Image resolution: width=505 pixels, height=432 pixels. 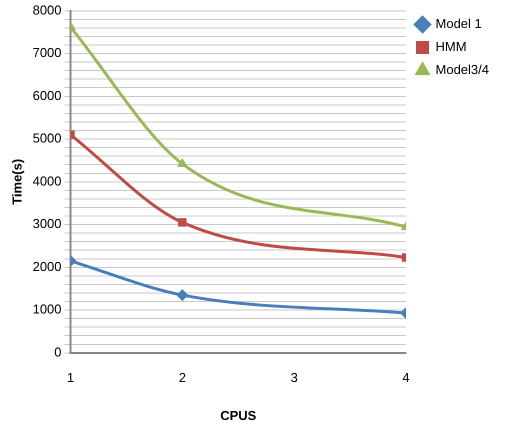 What do you see at coordinates (58, 352) in the screenshot?
I see `y-tick-label: 0` at bounding box center [58, 352].